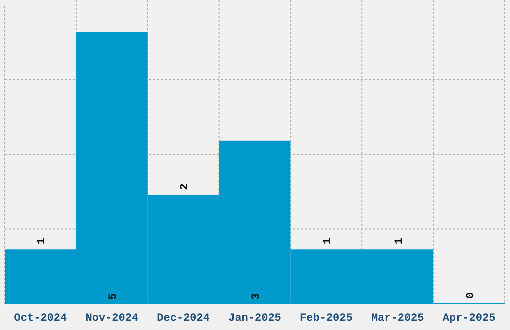 This screenshot has width=510, height=330. I want to click on x-tick-label: Dec-2024, so click(183, 318).